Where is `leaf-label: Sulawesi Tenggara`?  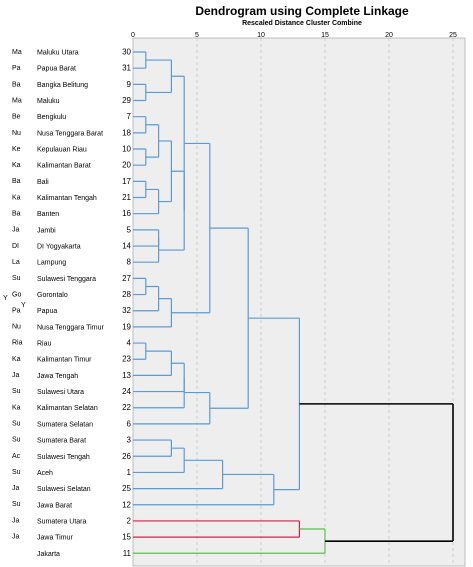
leaf-label: Sulawesi Tenggara is located at coordinates (66, 279).